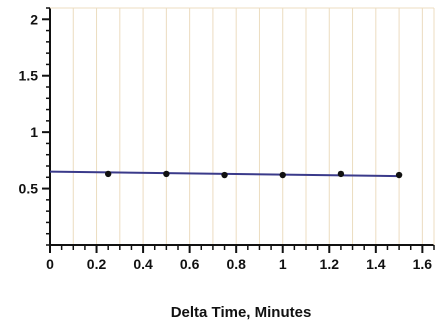 The image size is (446, 323). What do you see at coordinates (34, 19) in the screenshot?
I see `y-tick-label: 2` at bounding box center [34, 19].